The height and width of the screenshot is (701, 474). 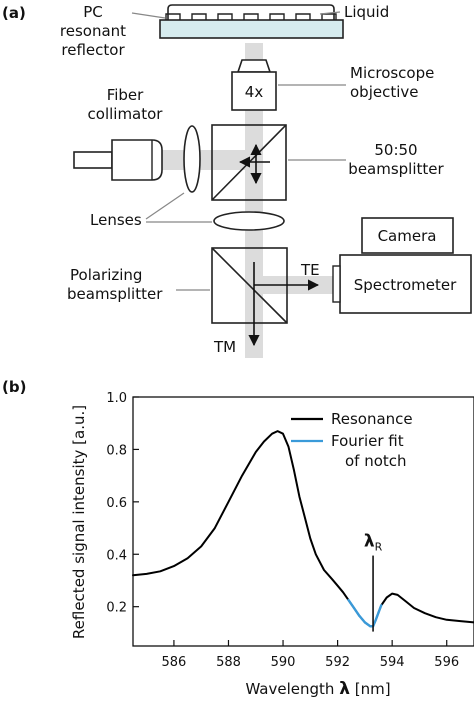 What do you see at coordinates (148, 15) in the screenshot?
I see `pc-leader-line` at bounding box center [148, 15].